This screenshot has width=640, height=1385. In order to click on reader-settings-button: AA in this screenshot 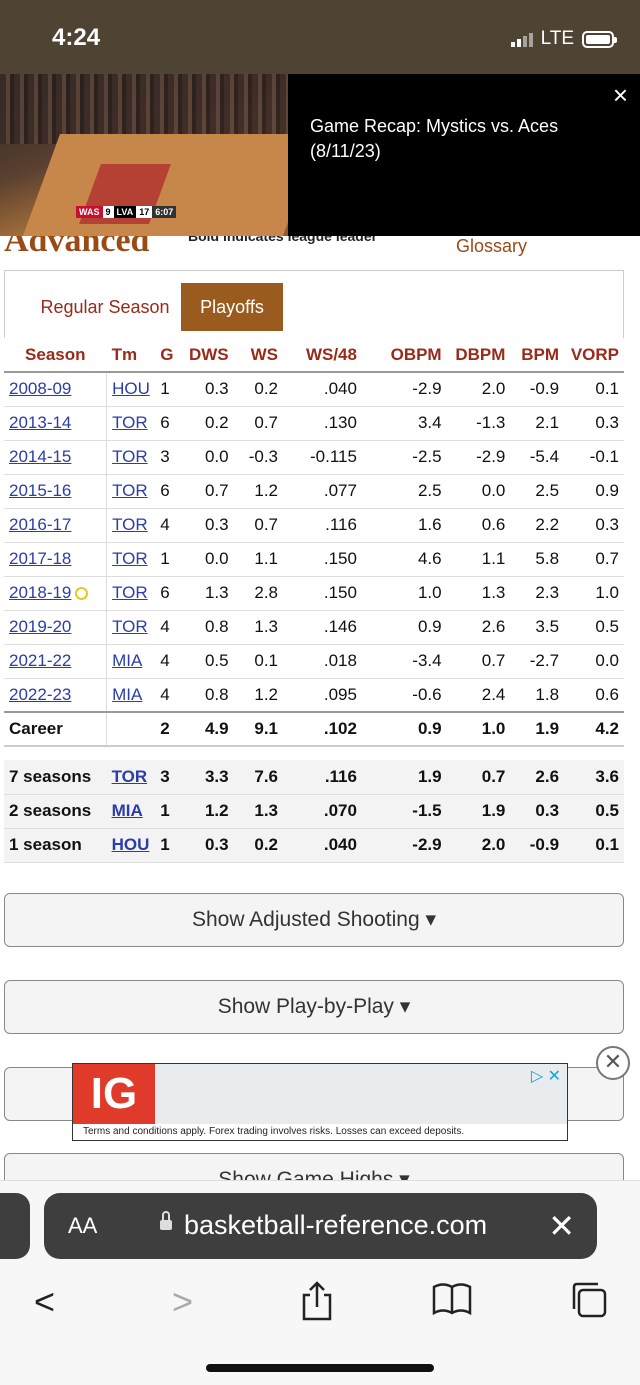, I will do `click(83, 1225)`.